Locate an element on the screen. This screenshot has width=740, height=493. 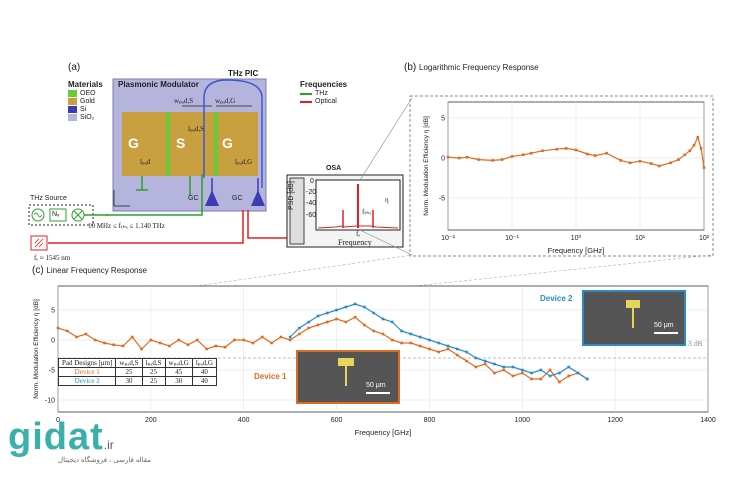
device1-scale-label: 50 μm is located at coordinates (376, 385).